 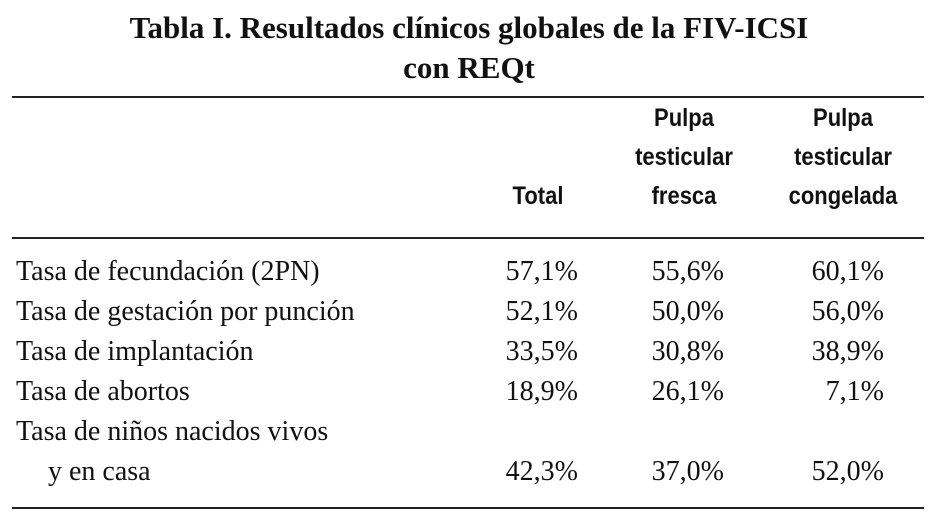 I want to click on column-header: congelada, so click(x=843, y=196).